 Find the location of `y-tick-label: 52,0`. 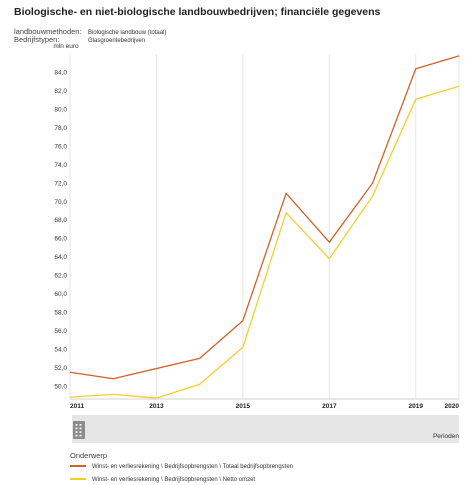

y-tick-label: 52,0 is located at coordinates (60, 368).